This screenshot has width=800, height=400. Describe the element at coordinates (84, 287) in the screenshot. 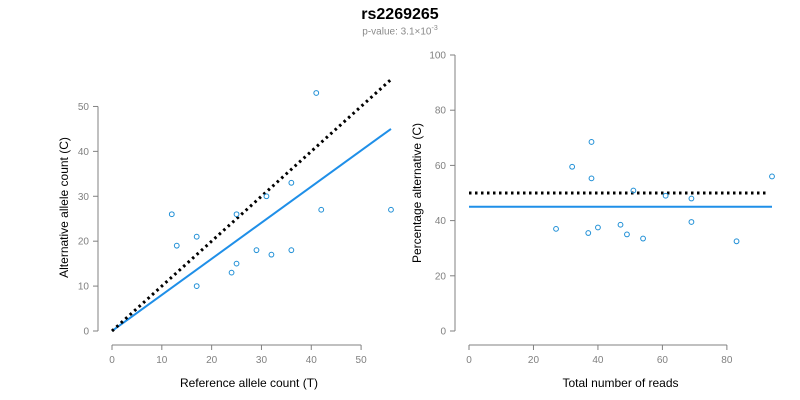

I see `y-tick-label: 10` at that location.